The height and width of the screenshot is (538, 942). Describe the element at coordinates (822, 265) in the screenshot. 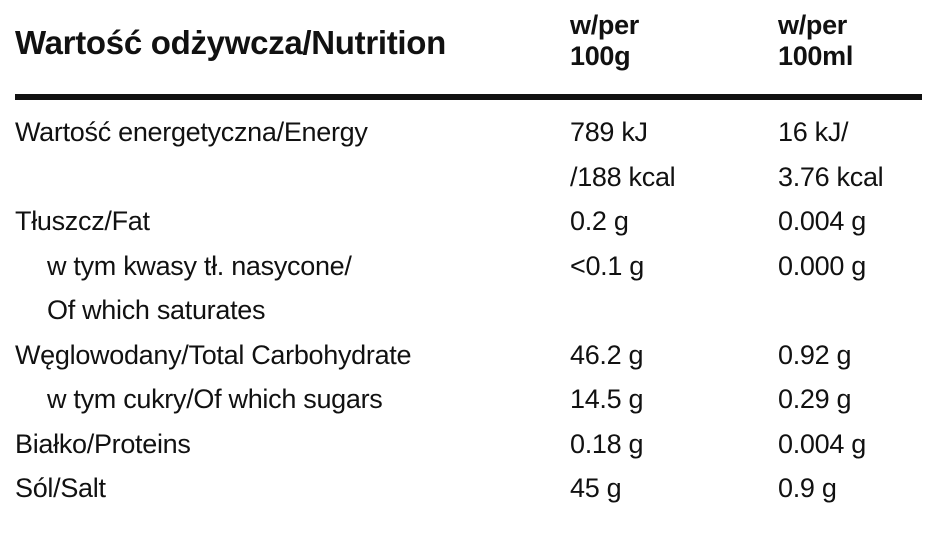

I see `cell-value: 0.000 g` at that location.